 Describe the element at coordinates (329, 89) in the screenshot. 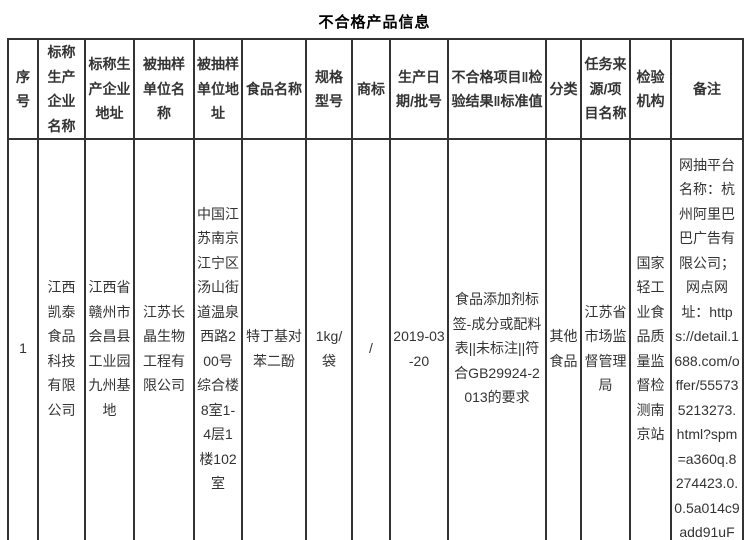

I see `col-header-spec-model: 规格型号` at that location.